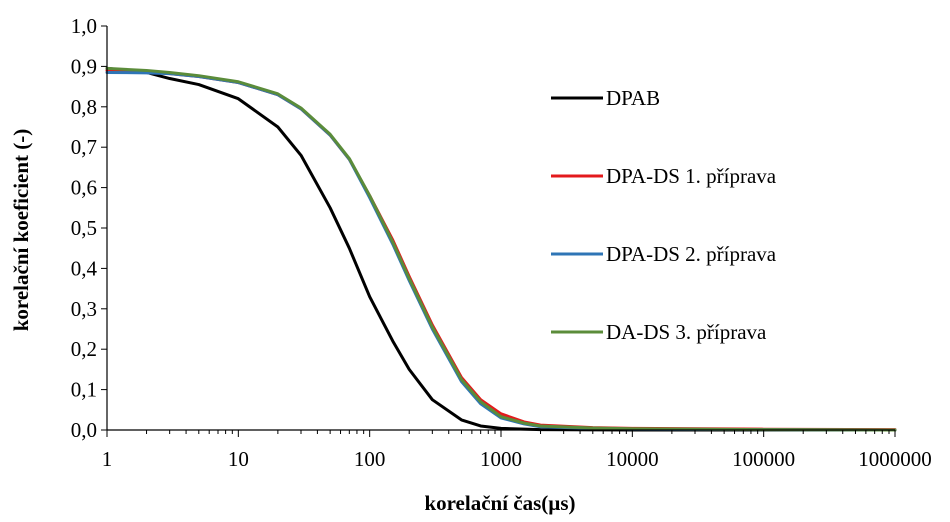 The image size is (950, 522). I want to click on legend-label: DPA-DS 2. příprava, so click(691, 254).